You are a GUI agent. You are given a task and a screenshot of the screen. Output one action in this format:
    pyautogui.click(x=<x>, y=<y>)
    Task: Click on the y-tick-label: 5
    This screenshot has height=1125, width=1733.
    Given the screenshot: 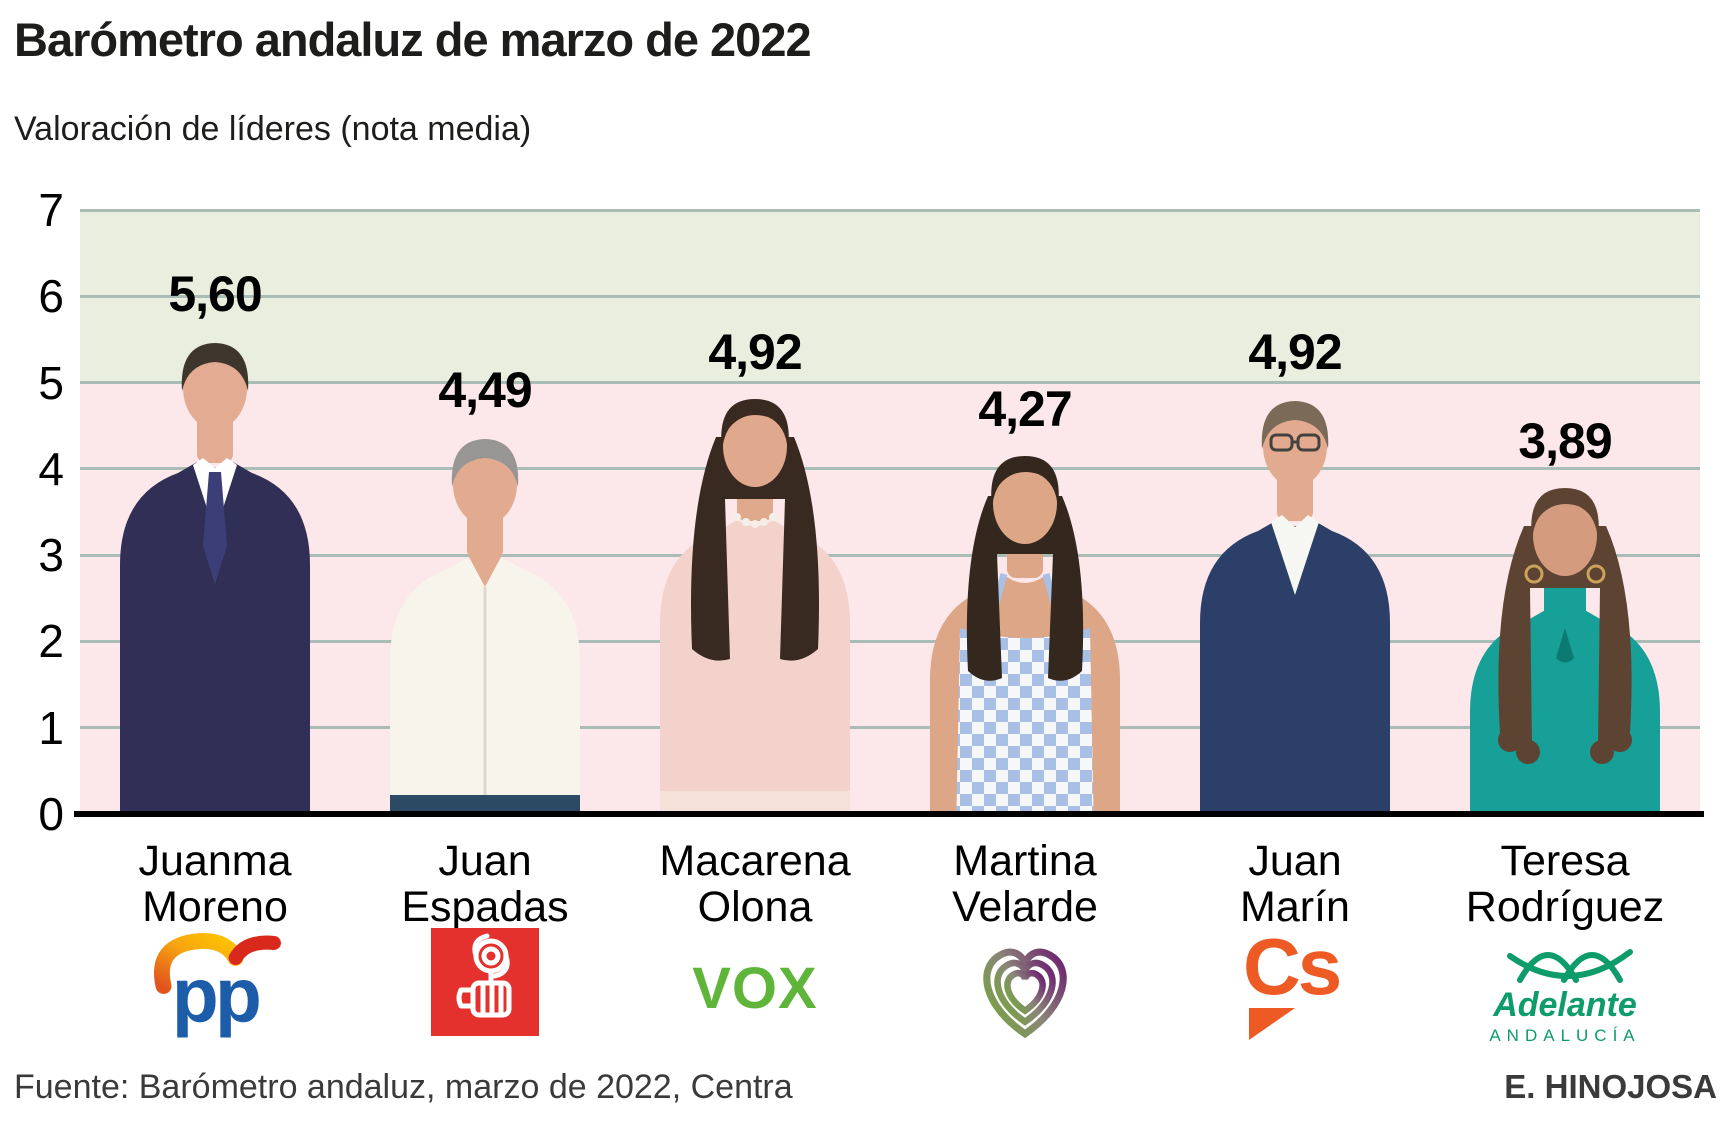 What is the action you would take?
    pyautogui.click(x=51, y=382)
    